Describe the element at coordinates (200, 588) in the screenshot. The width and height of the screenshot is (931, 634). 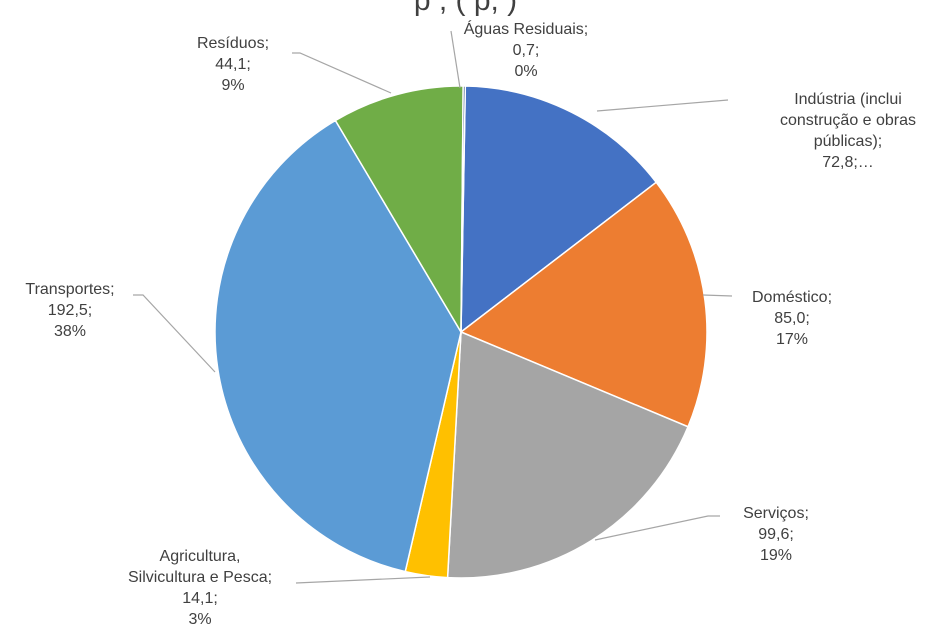
I see `data-label-4: Agricultura, Silvicultura e Pesca; 14,1; 3%` at that location.